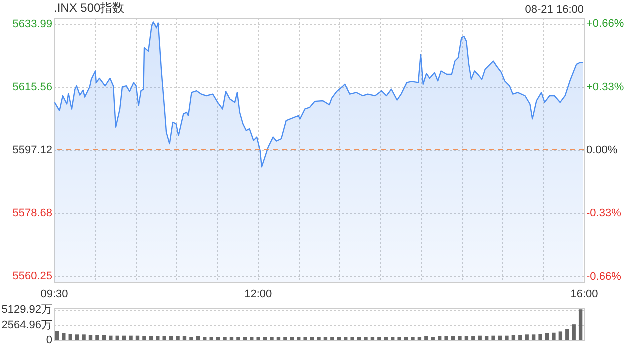 The width and height of the screenshot is (640, 360). I want to click on y2-tick-label: +0.33%, so click(605, 87).